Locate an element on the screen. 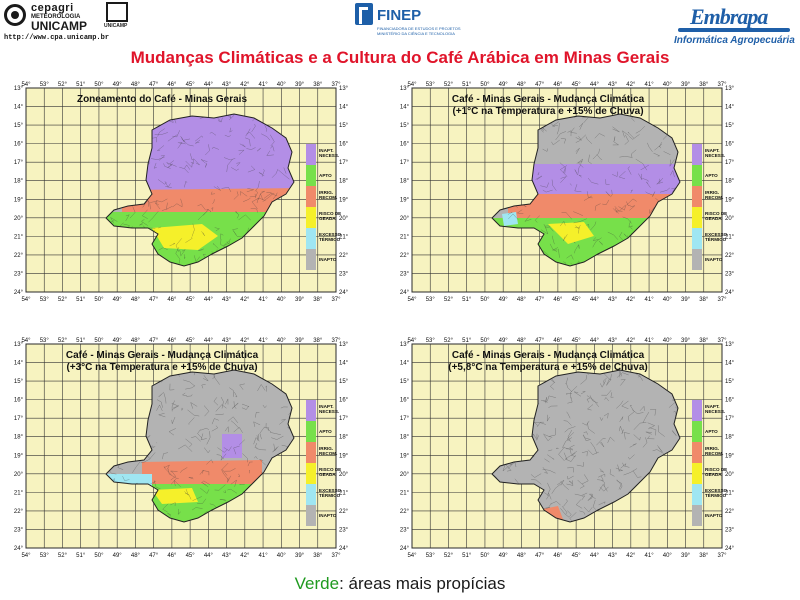  legend-label: IRRIG. RECOM. is located at coordinates (714, 195).